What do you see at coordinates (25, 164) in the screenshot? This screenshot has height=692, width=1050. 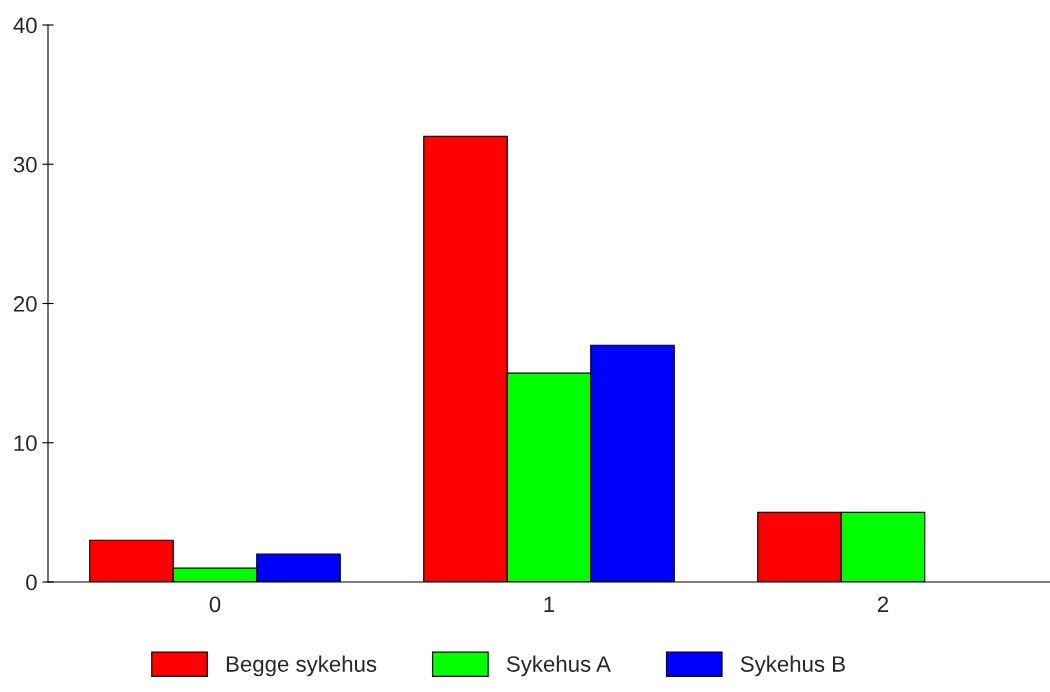 I see `y-tick-label: 30` at bounding box center [25, 164].